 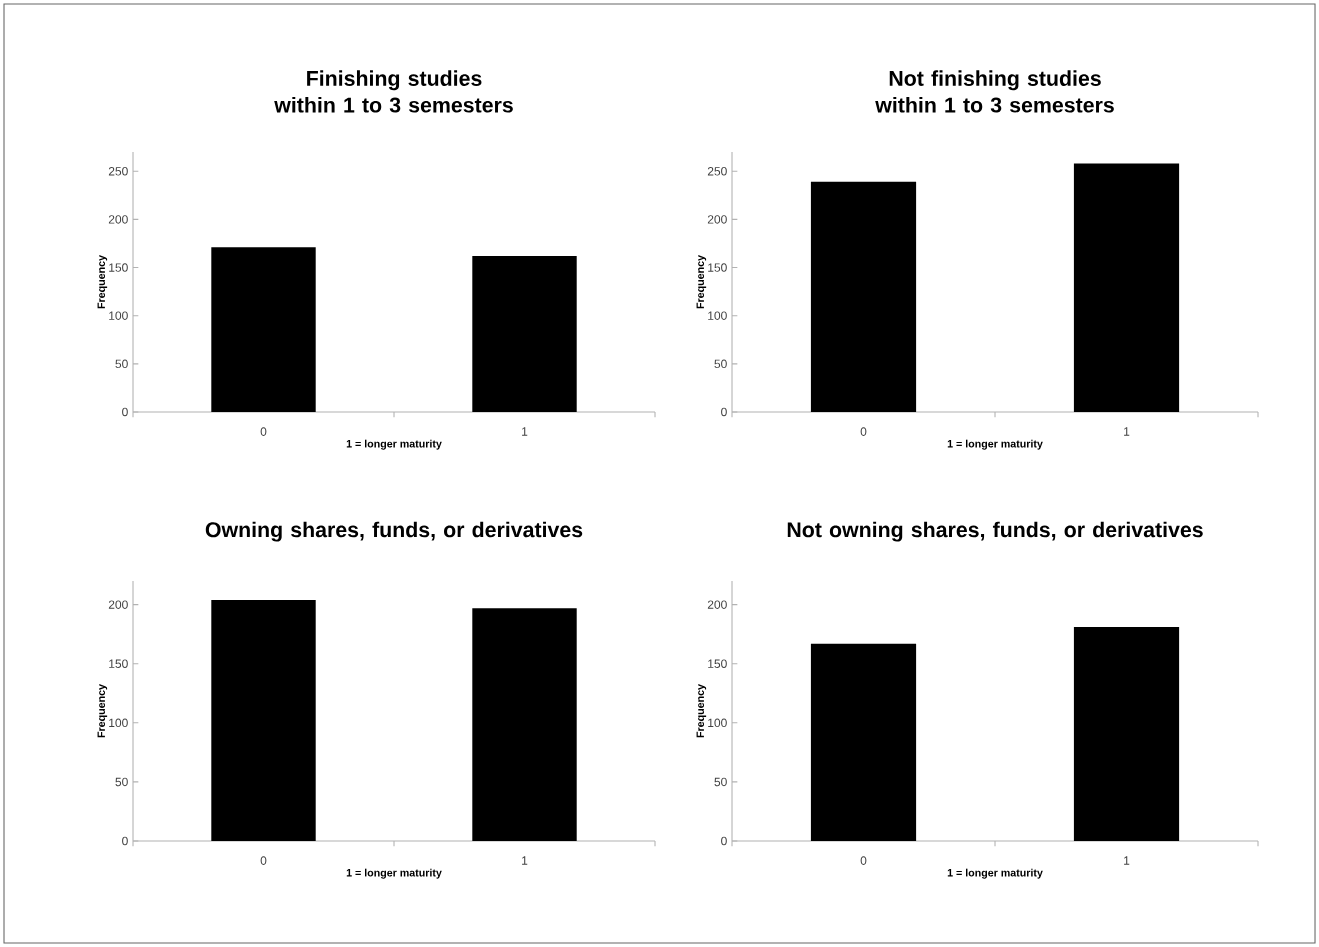 What do you see at coordinates (394, 531) in the screenshot?
I see `chart-title: Owning shares, funds, or derivatives` at bounding box center [394, 531].